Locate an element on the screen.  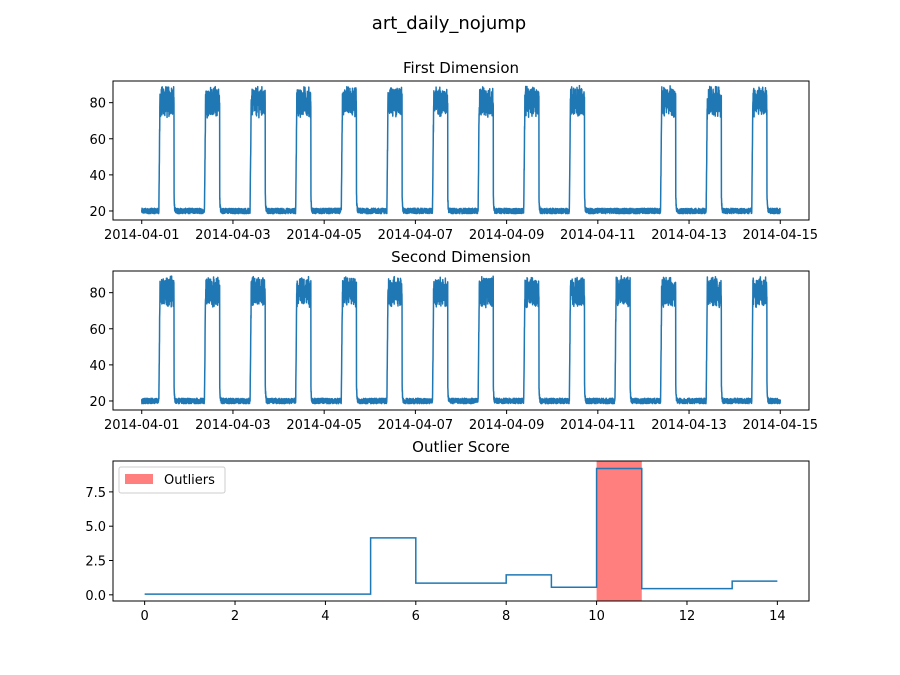
score-step-line is located at coordinates (461, 531).